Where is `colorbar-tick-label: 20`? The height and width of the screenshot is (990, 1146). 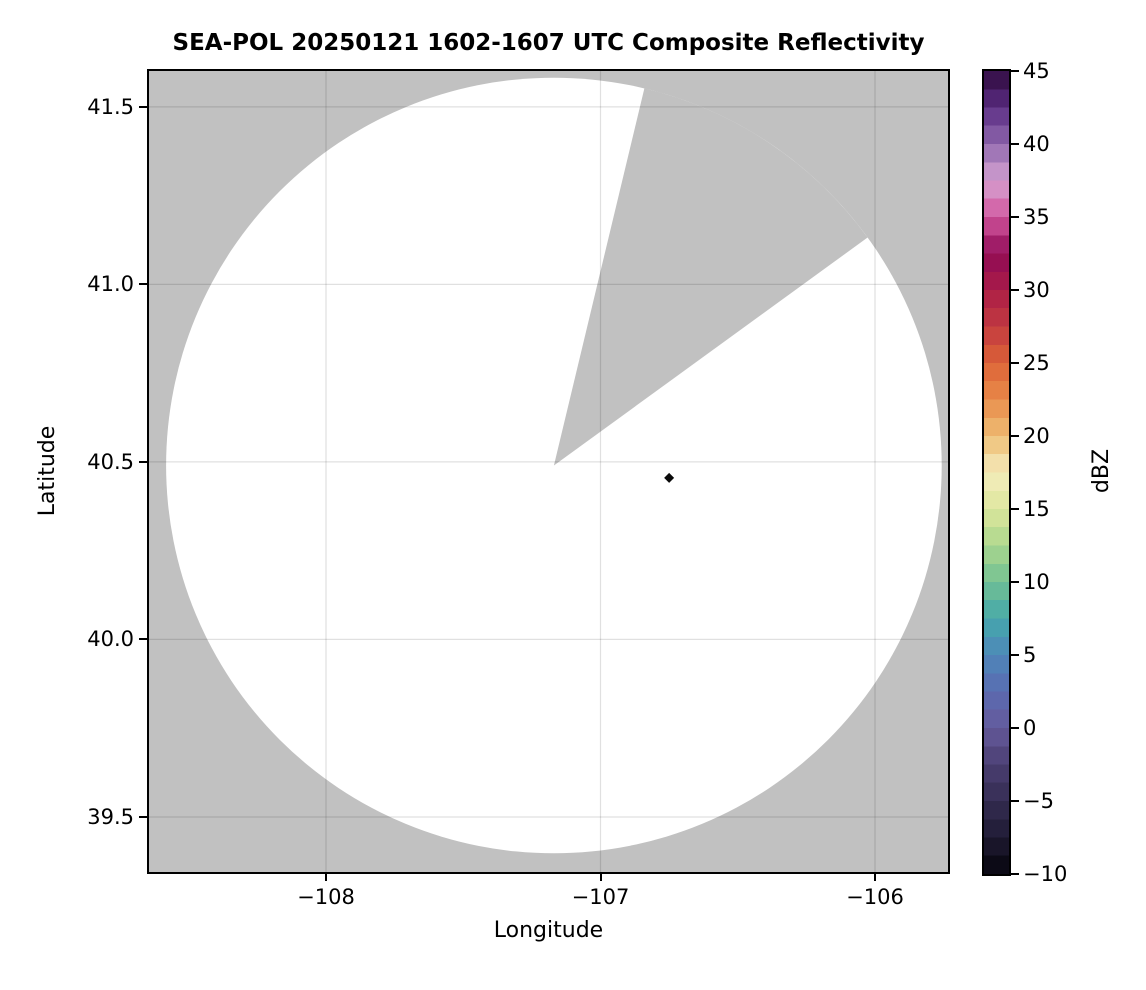 colorbar-tick-label: 20 is located at coordinates (1036, 436).